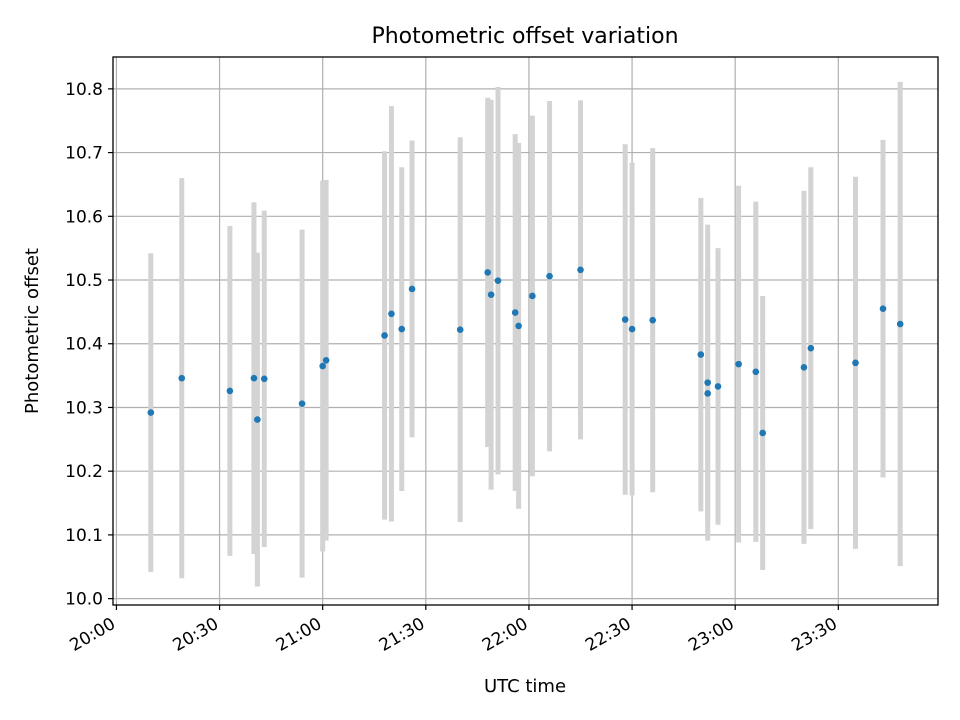  What do you see at coordinates (525, 686) in the screenshot?
I see `x-axis-label: UTC time` at bounding box center [525, 686].